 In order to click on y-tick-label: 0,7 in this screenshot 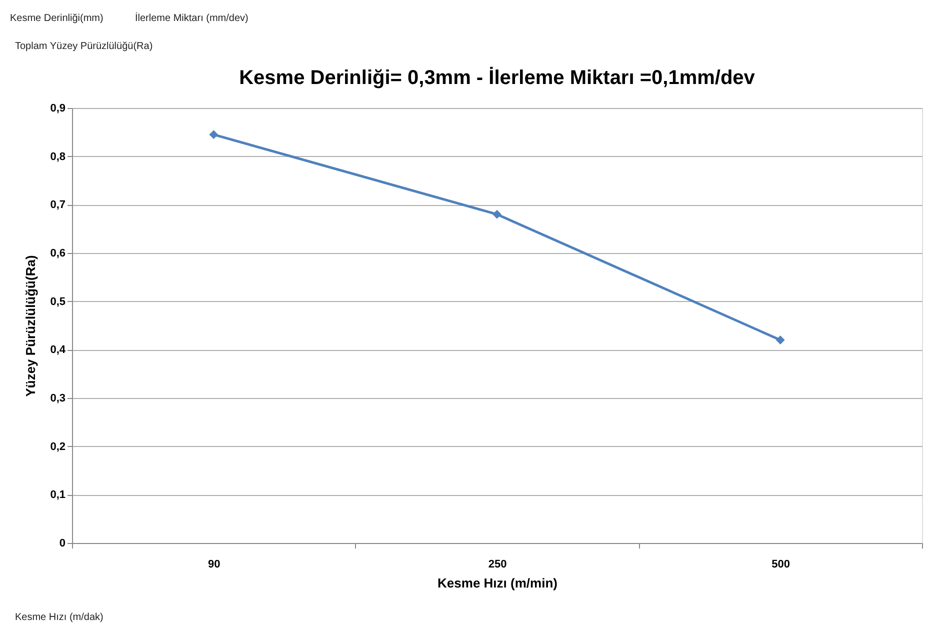, I will do `click(58, 205)`.